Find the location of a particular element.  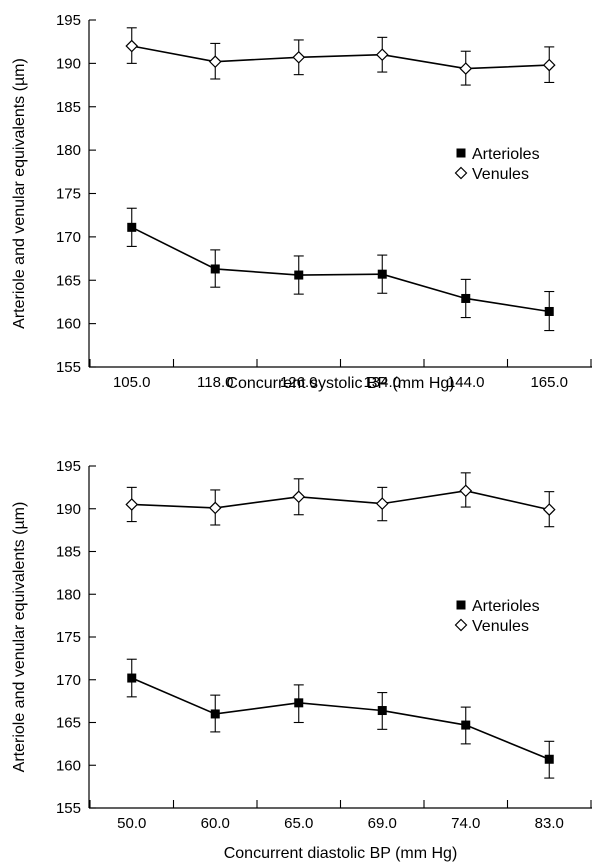

x-axis-title: Concurrent systolic BP (mm Hg) is located at coordinates (340, 383).